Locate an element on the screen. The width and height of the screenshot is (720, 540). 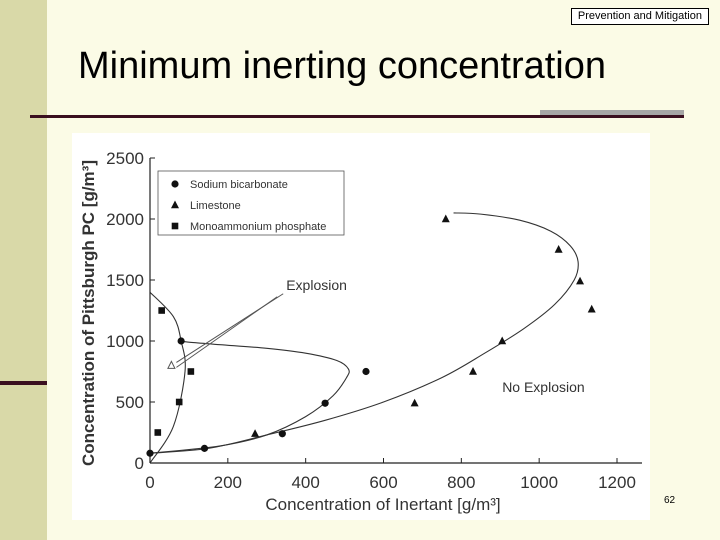
title-rule-accent is located at coordinates (612, 113).